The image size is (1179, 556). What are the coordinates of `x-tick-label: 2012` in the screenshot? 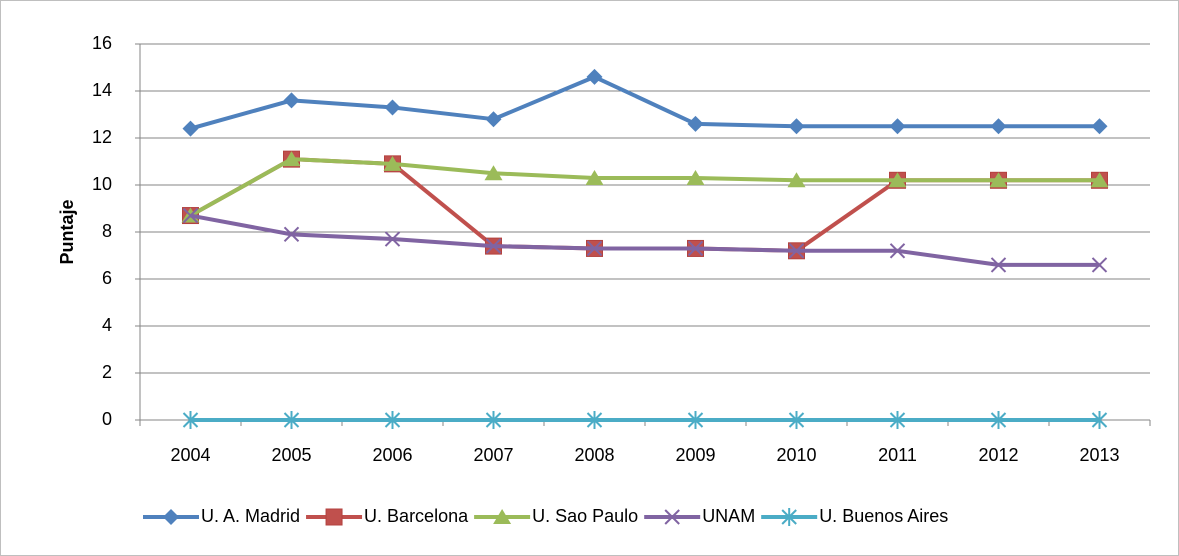 It's located at (998, 455).